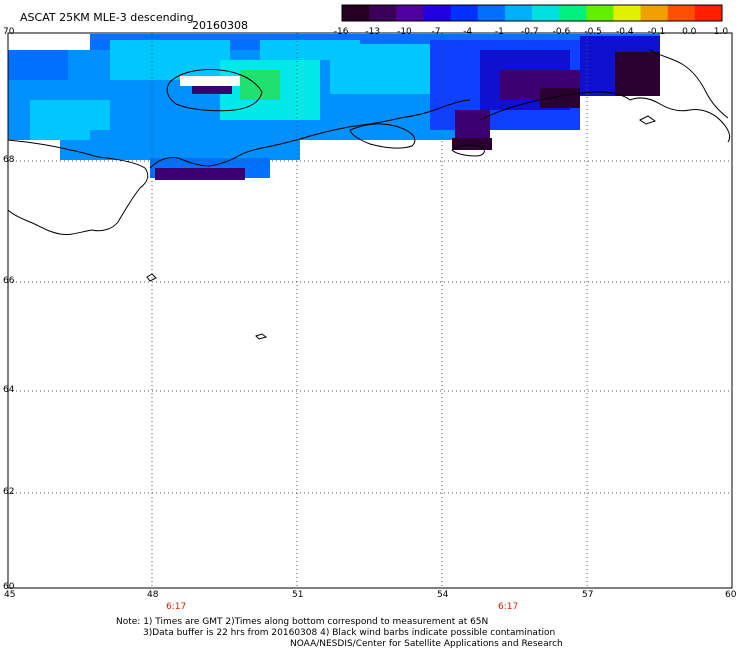 The image size is (740, 650). What do you see at coordinates (468, 32) in the screenshot?
I see `colorbar-tick-label: -4` at bounding box center [468, 32].